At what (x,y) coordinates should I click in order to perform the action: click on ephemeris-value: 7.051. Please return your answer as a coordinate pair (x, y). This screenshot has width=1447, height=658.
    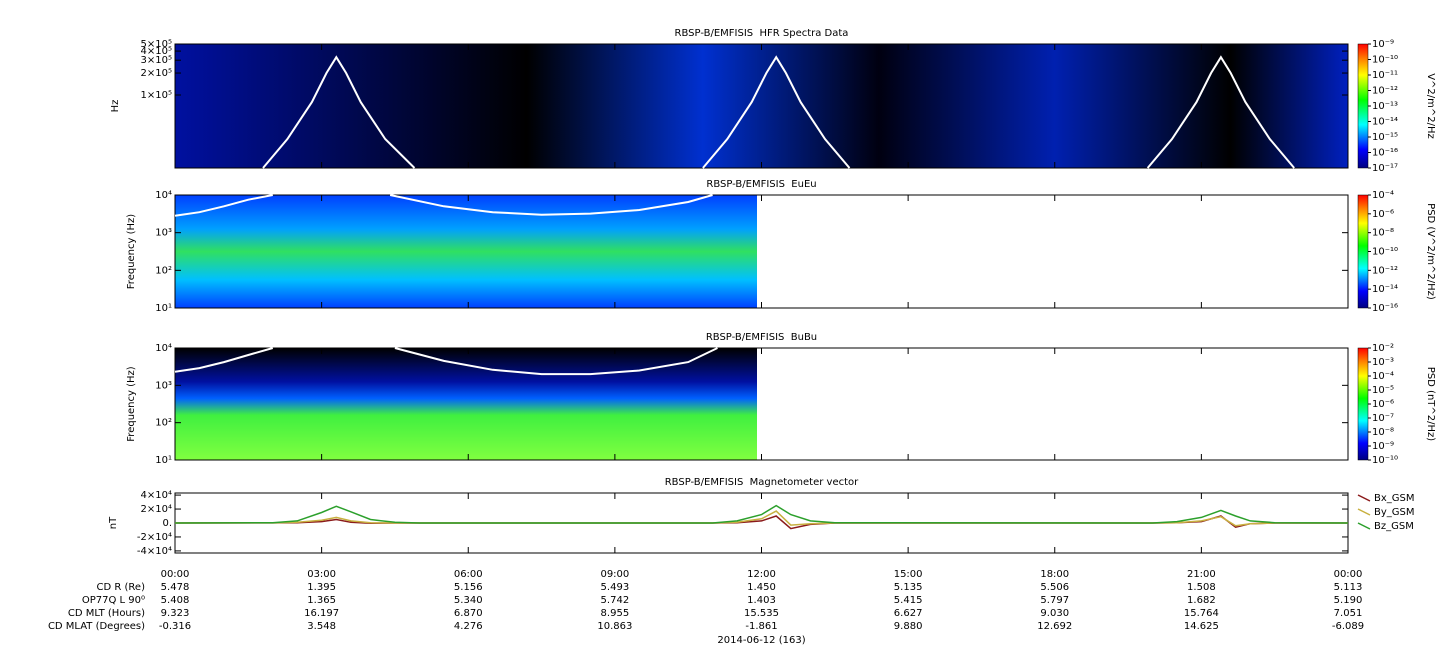
    Looking at the image, I should click on (1348, 613).